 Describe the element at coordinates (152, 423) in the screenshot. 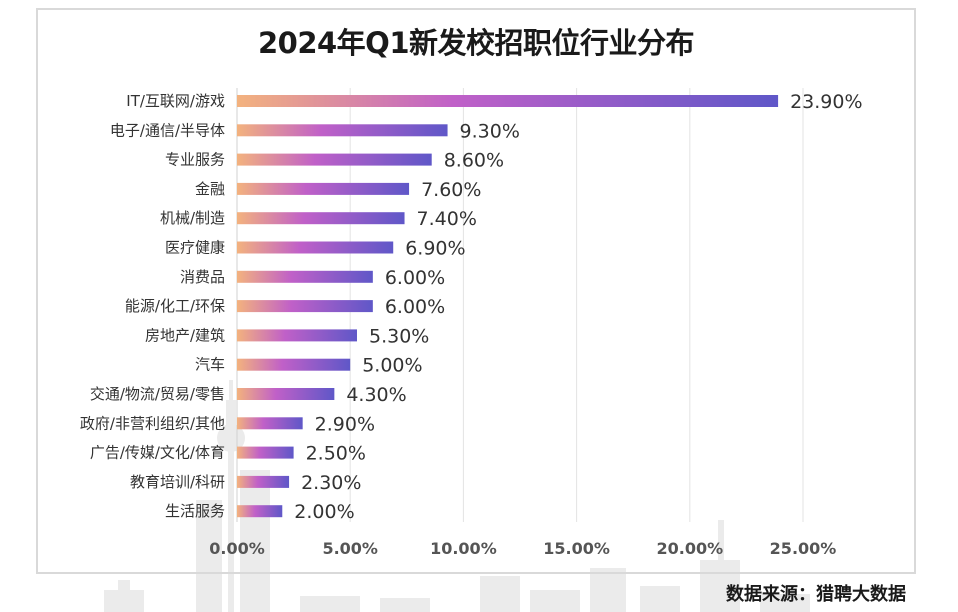

I see `category-label: 政府/非营利组织/其他` at that location.